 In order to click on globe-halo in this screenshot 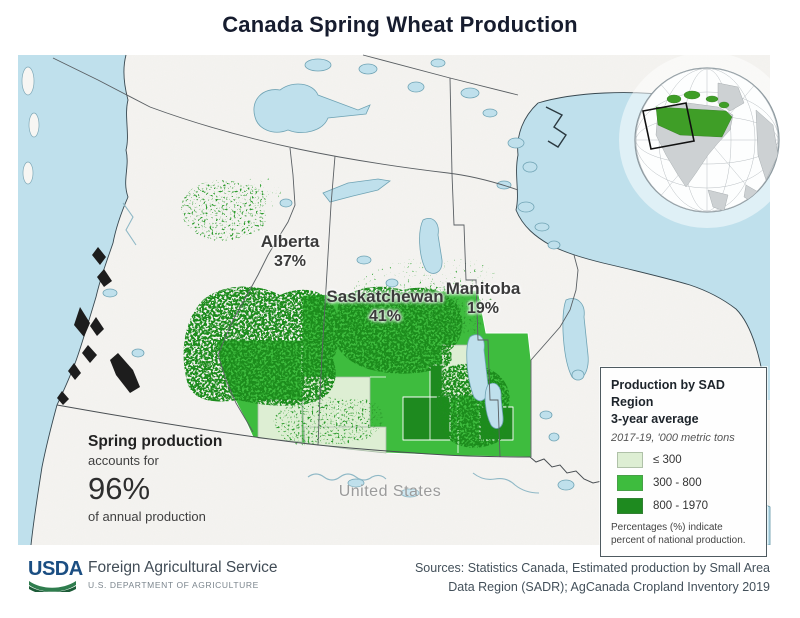, I will do `click(707, 140)`.